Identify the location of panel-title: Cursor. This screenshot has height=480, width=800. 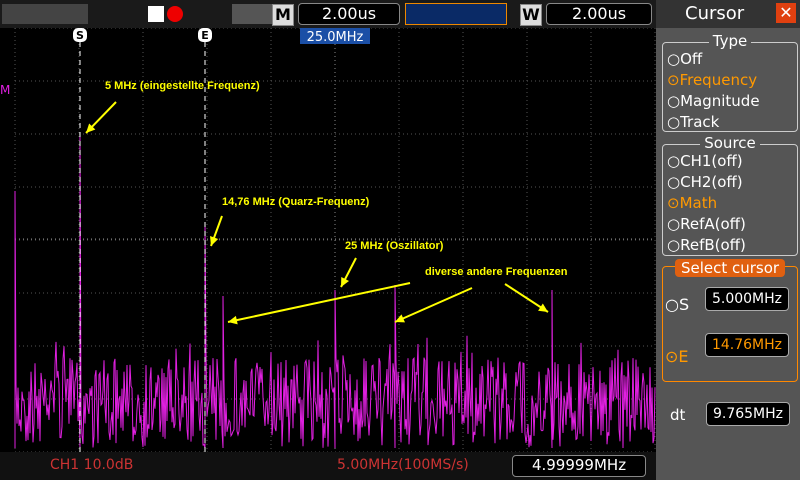
(715, 13).